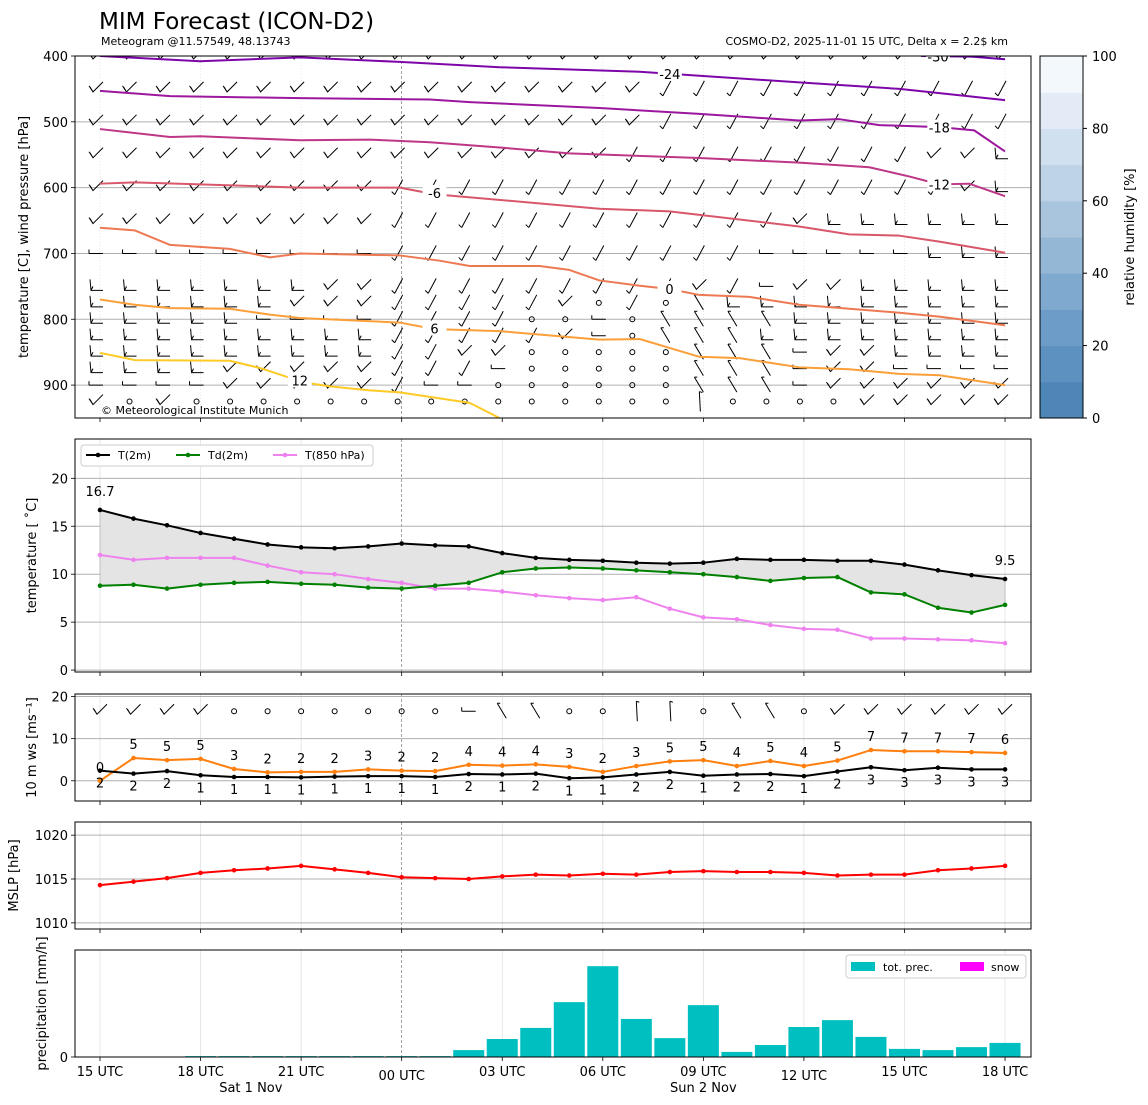  Describe the element at coordinates (59, 479) in the screenshot. I see `y-tick-label: 20` at that location.